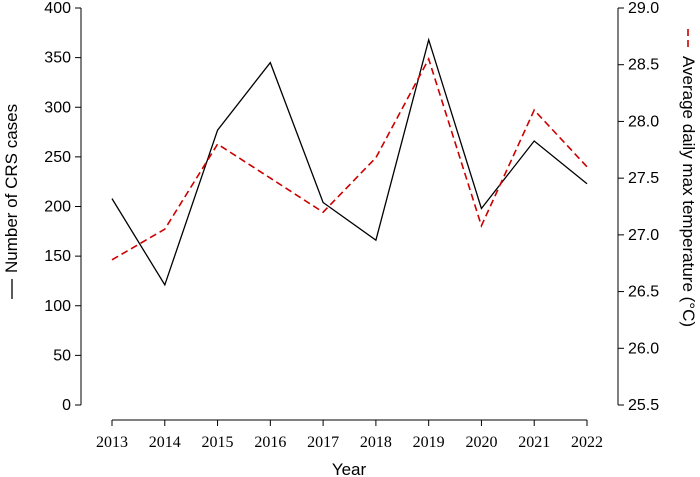 The width and height of the screenshot is (700, 477). I want to click on x-tick-label: 2014, so click(165, 442).